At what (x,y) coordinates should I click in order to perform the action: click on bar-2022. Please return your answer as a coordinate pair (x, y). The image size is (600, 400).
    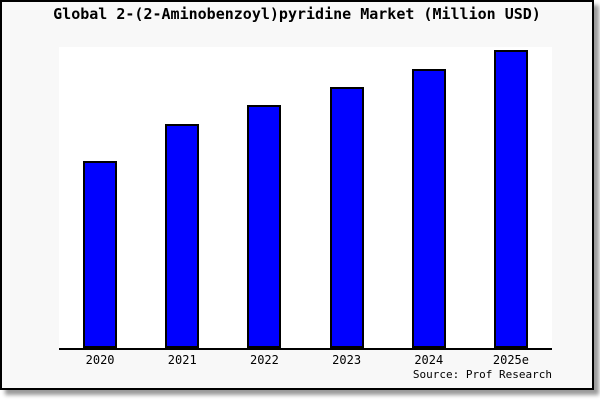
    Looking at the image, I should click on (264, 226).